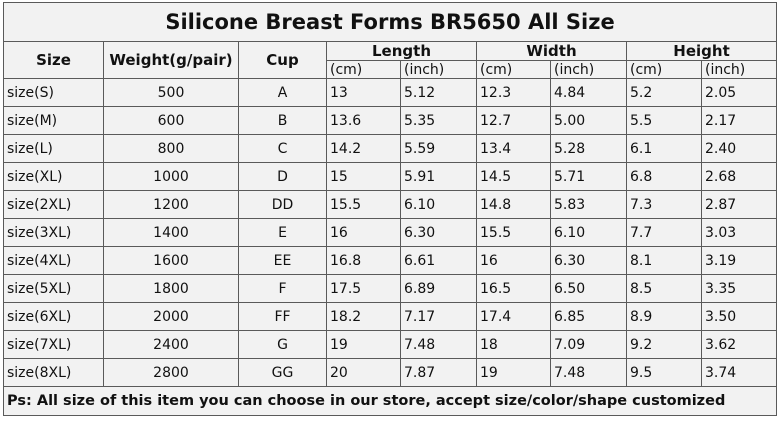  Describe the element at coordinates (401, 51) in the screenshot. I see `header-group: Length` at that location.